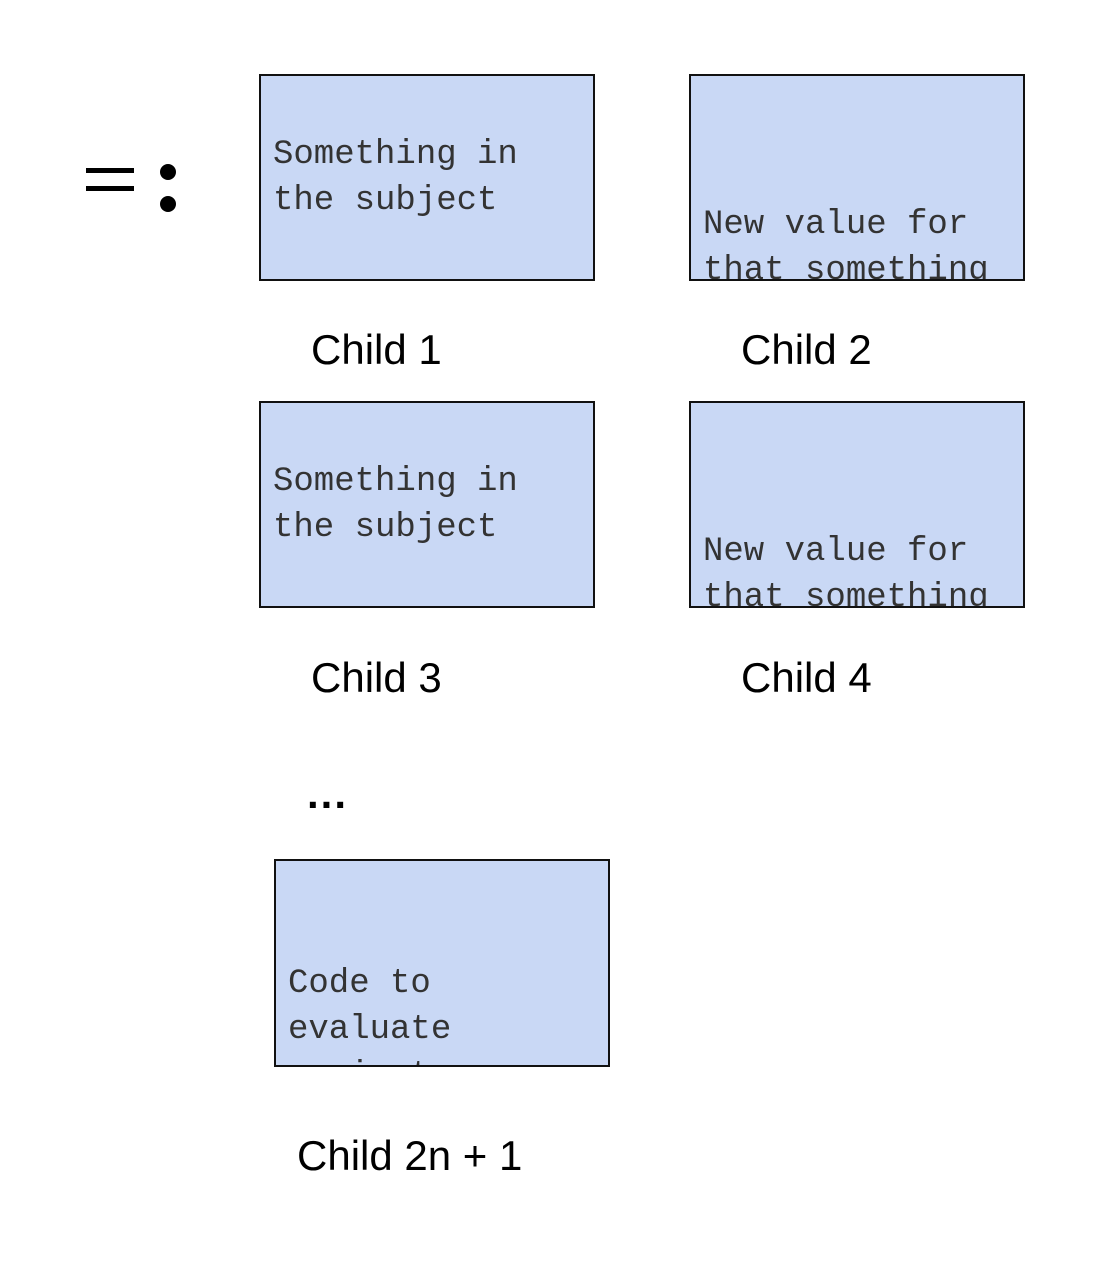 This screenshot has width=1110, height=1272. Describe the element at coordinates (857, 504) in the screenshot. I see `child-4-box: New value for that something` at that location.